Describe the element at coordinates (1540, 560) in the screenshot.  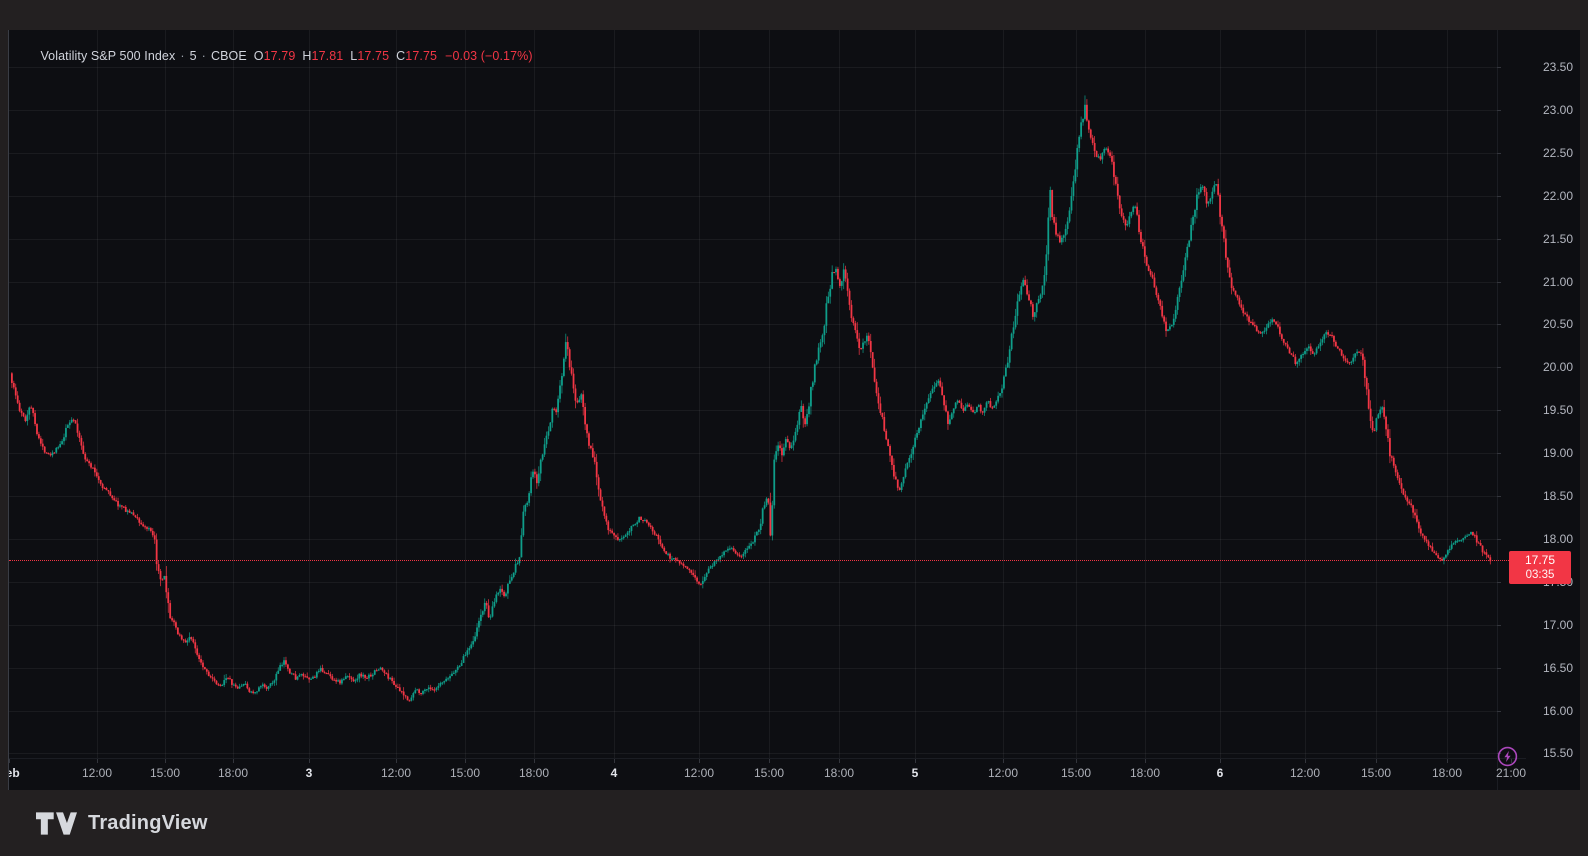
I see `last-price-value: 17.75` at that location.